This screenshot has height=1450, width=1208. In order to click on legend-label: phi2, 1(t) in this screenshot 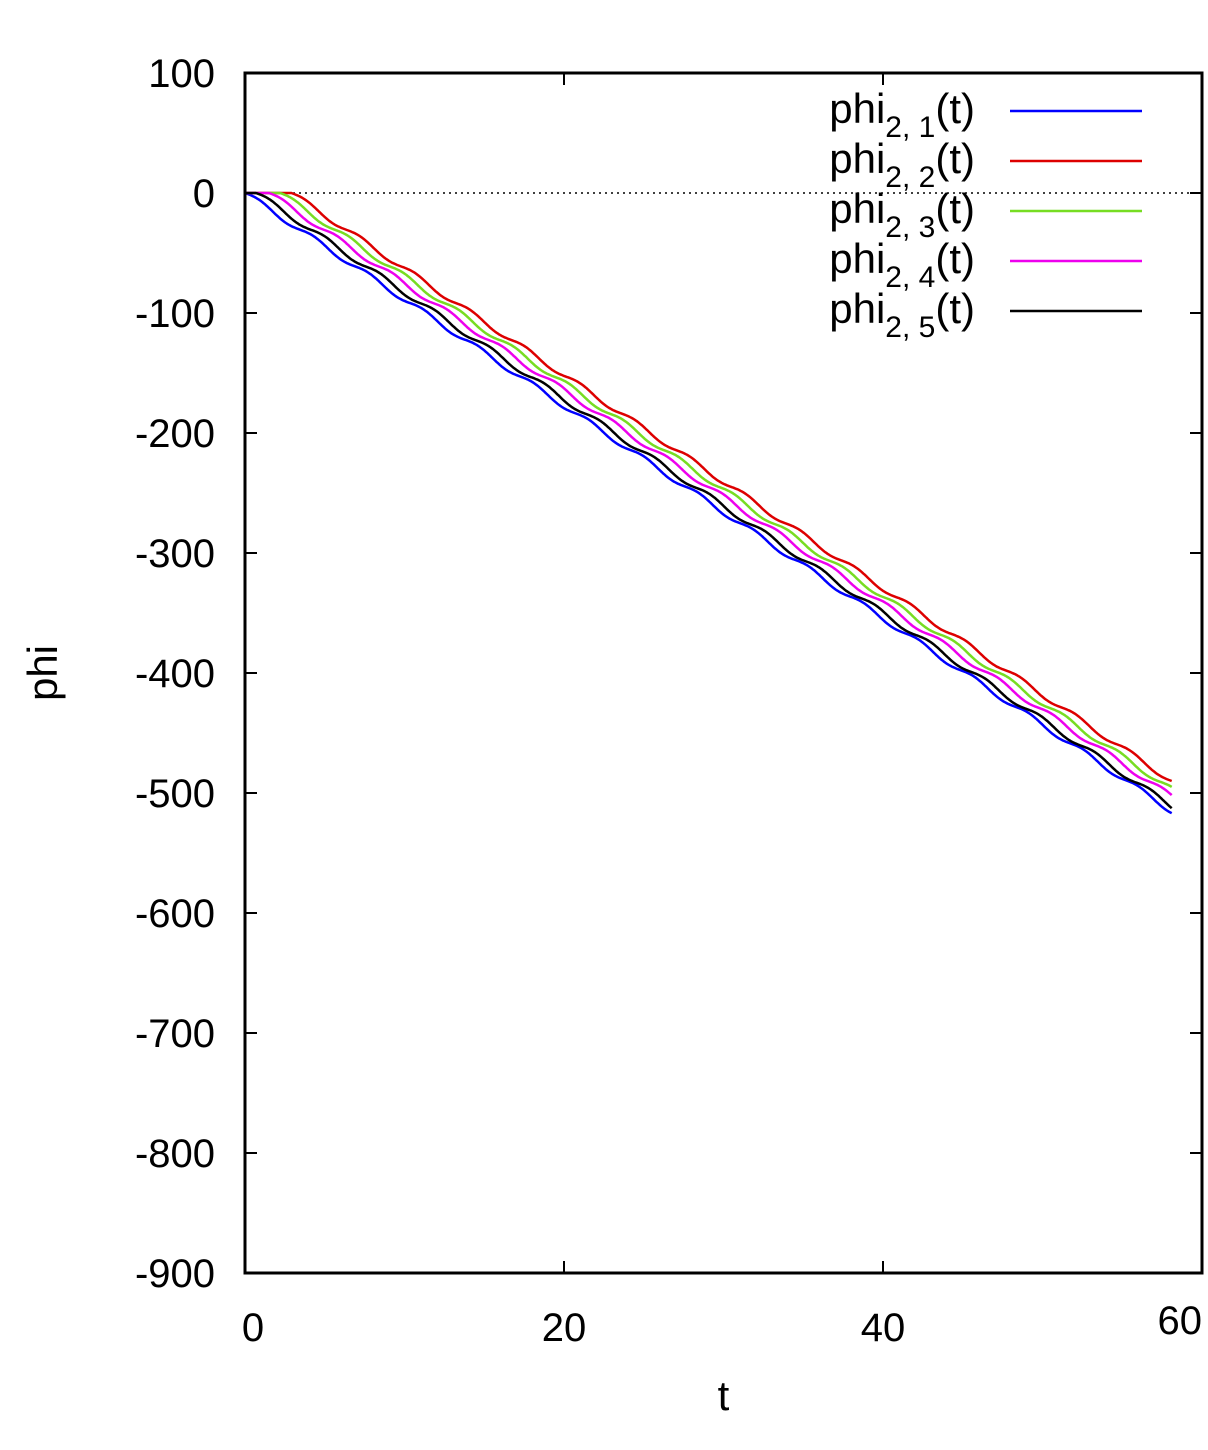, I will do `click(902, 114)`.